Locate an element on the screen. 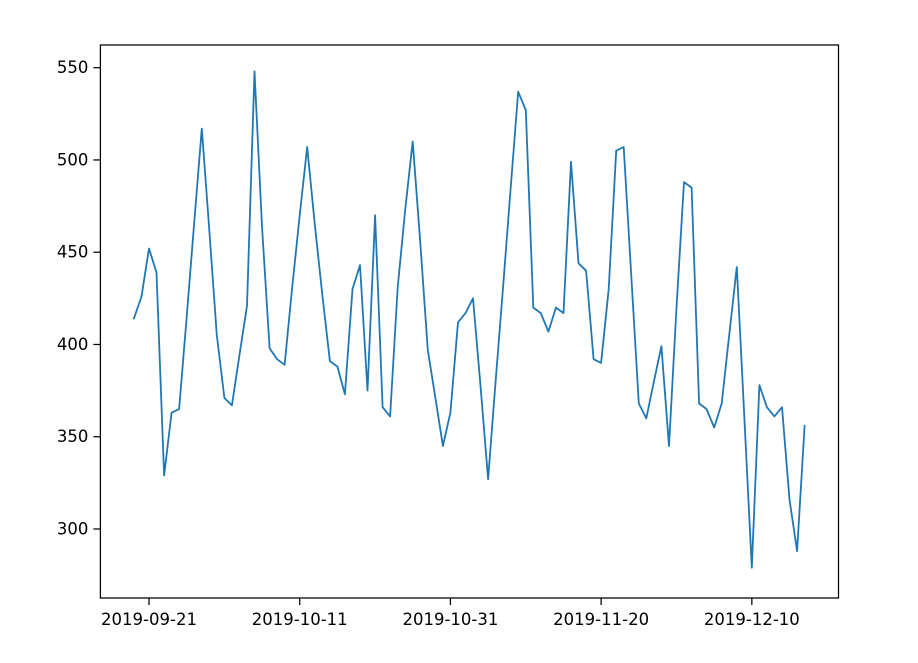 This screenshot has width=918, height=663. y-tick-label: 400 is located at coordinates (73, 344).